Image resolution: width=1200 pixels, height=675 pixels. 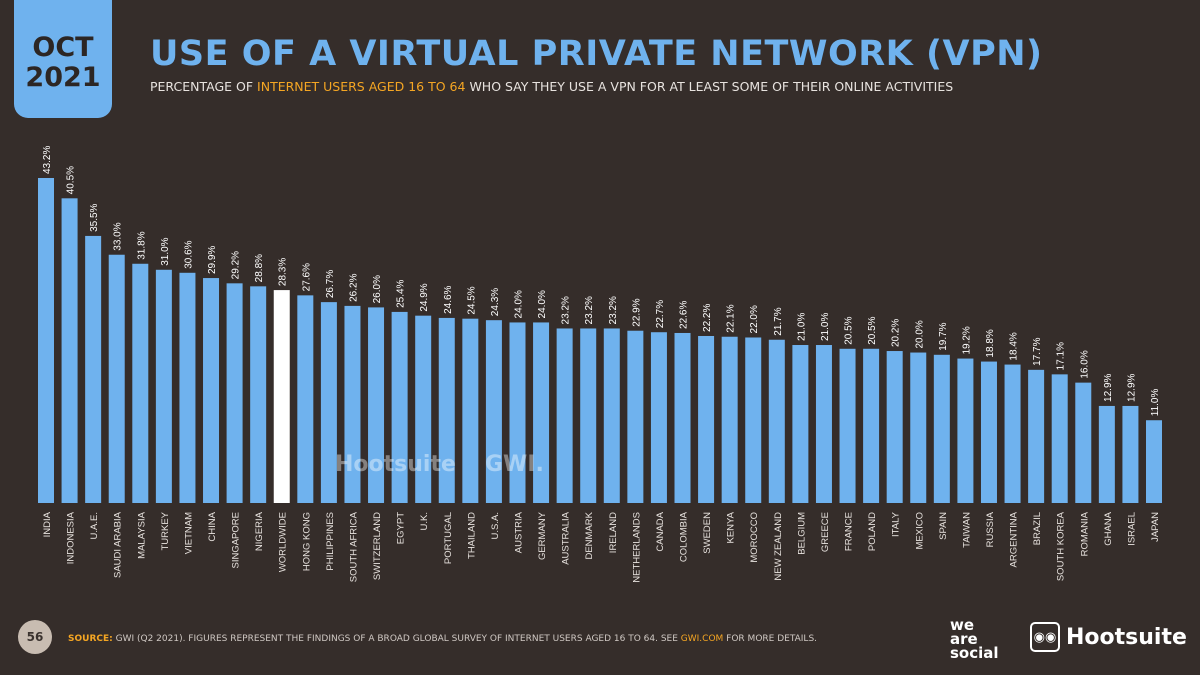 What do you see at coordinates (849, 531) in the screenshot?
I see `category-label: FRANCE` at bounding box center [849, 531].